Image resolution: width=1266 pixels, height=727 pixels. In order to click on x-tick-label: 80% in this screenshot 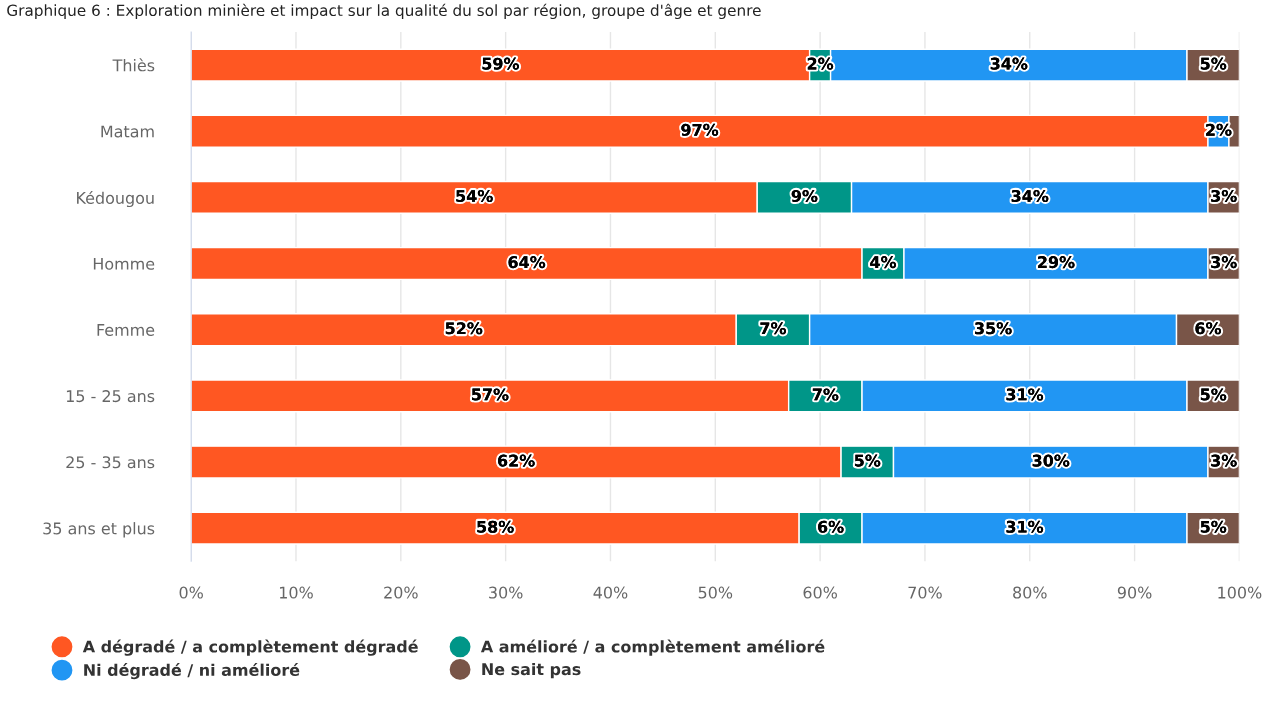, I will do `click(1030, 592)`.